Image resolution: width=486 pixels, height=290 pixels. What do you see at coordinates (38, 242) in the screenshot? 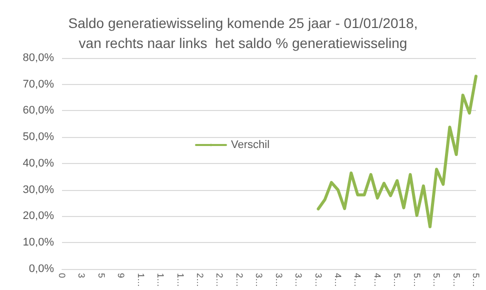
I see `y-tick-label: 10,0%` at bounding box center [38, 242].